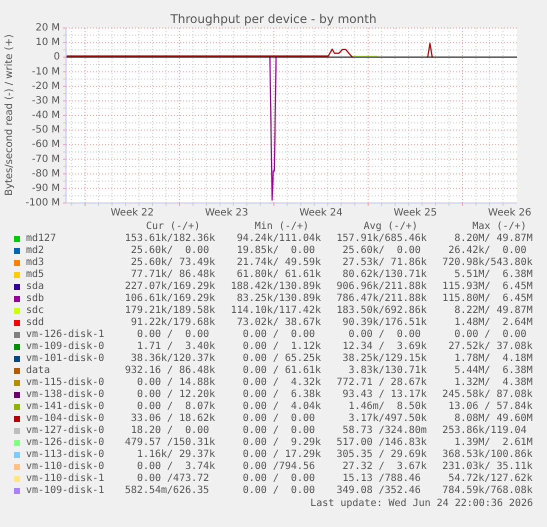  I want to click on text: 3.17k/497.50k, so click(387, 419).